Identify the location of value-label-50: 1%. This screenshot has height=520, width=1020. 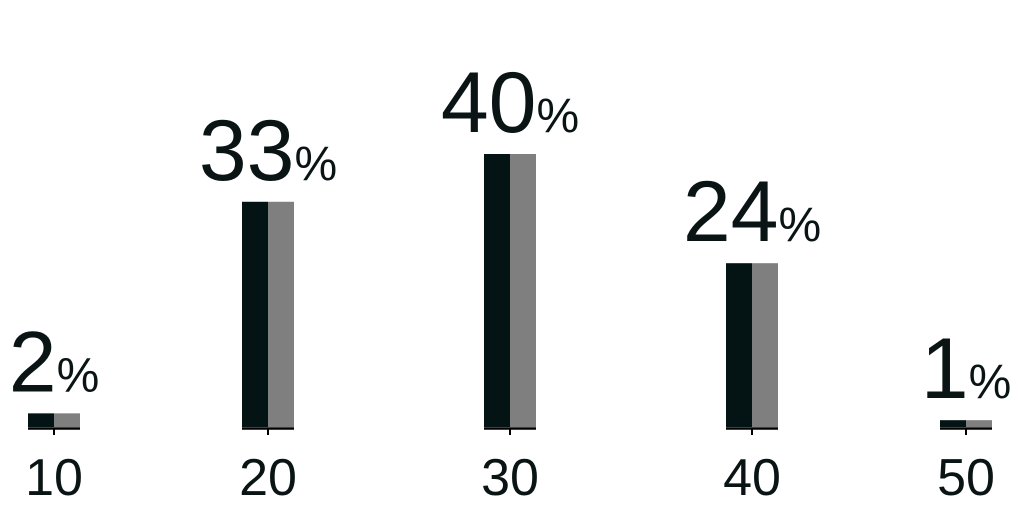
(966, 369).